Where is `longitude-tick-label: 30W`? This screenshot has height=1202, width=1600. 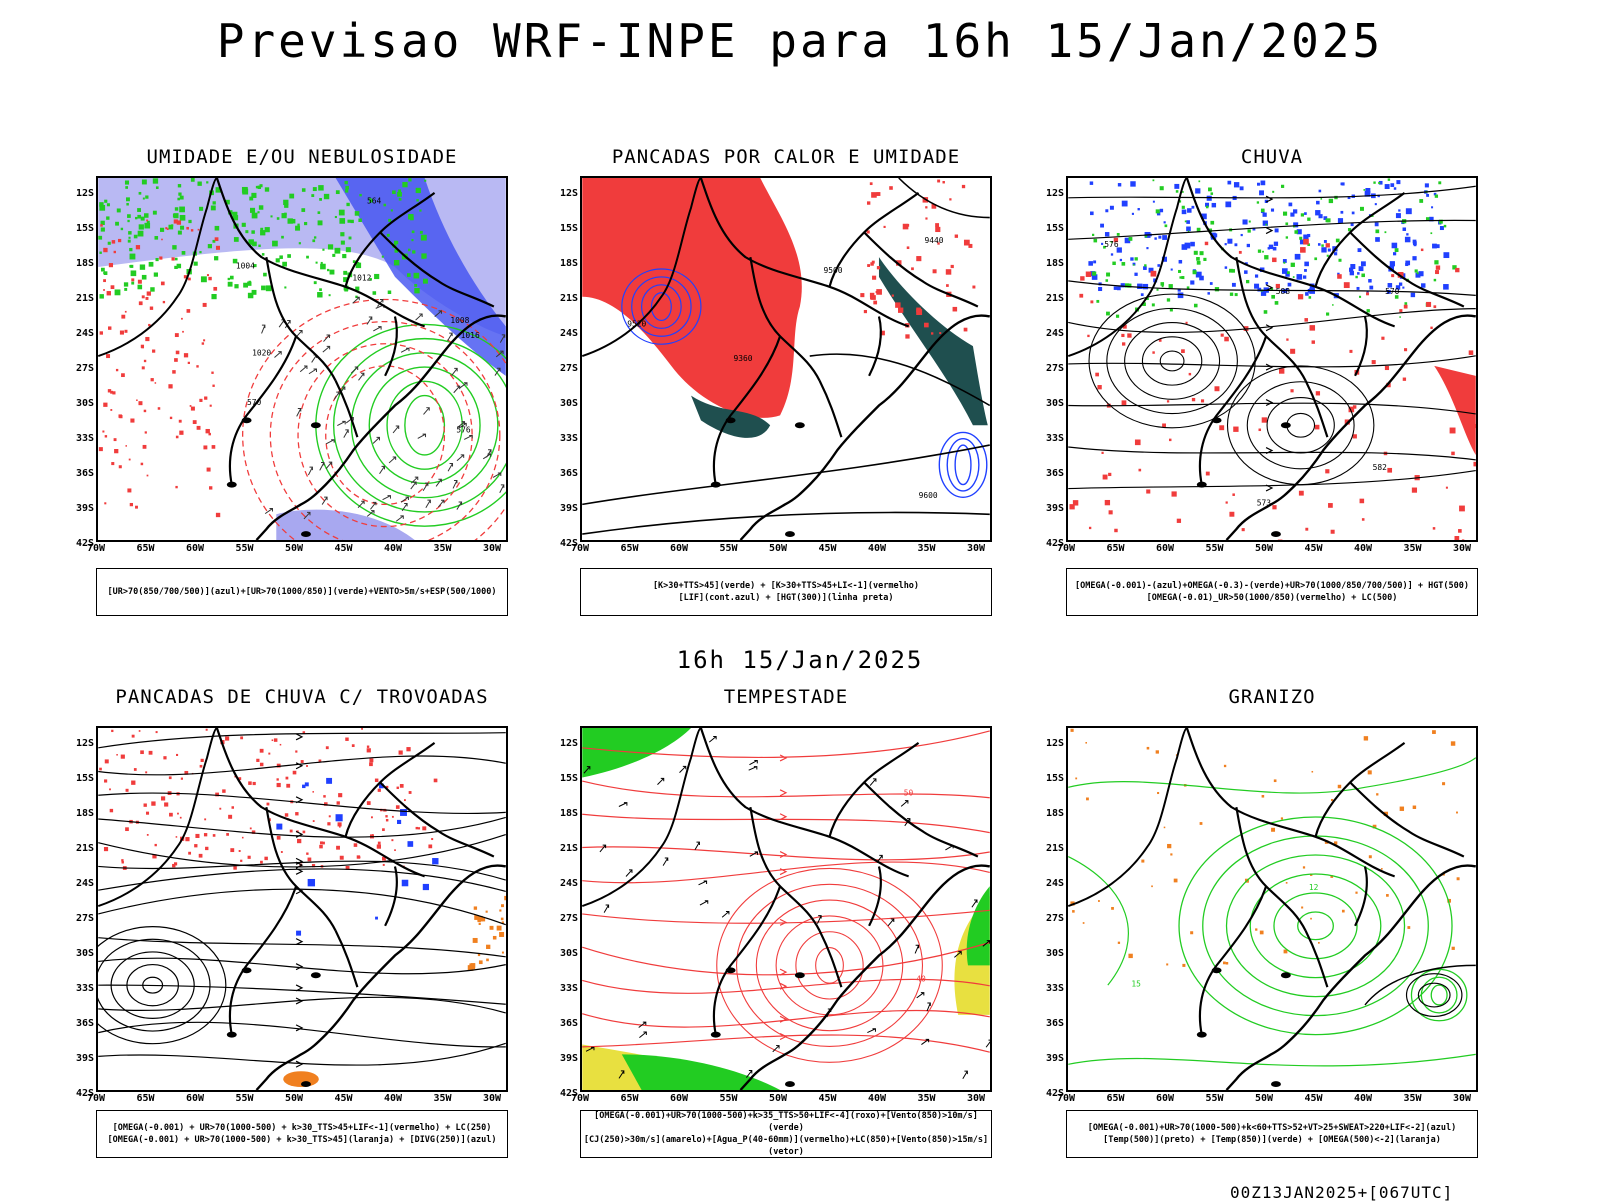 longitude-tick-label: 30W is located at coordinates (1462, 548).